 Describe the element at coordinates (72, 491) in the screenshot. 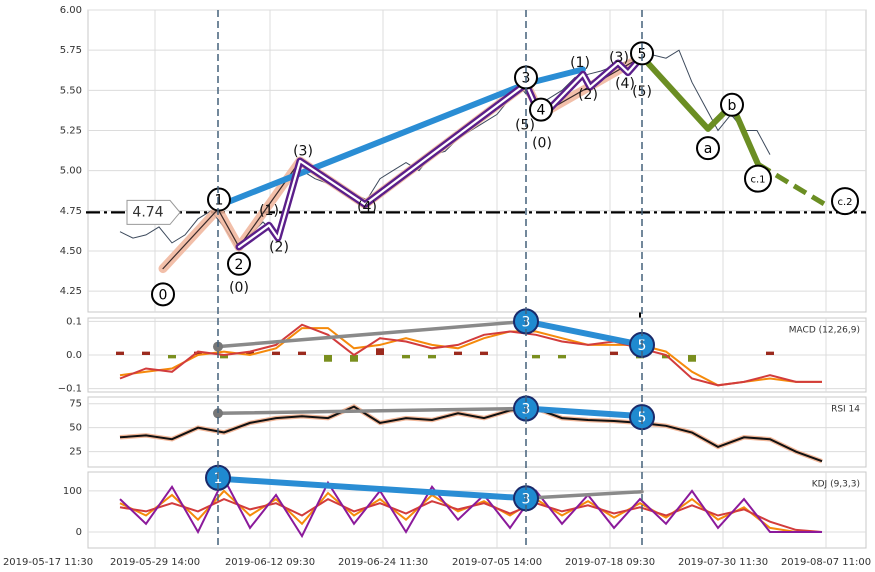

I see `y-tick-label: 100` at that location.